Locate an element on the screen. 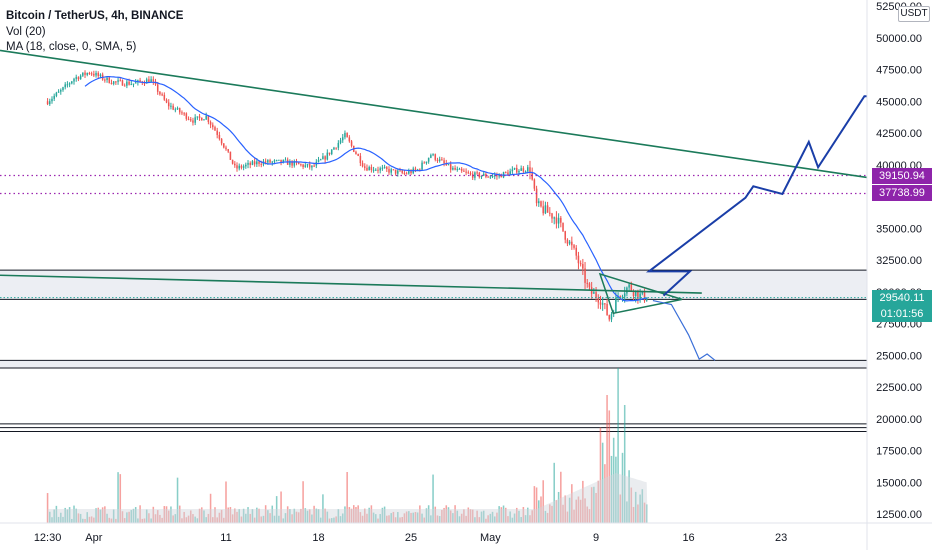 The image size is (932, 550). price-tick-label: 12500.00 is located at coordinates (899, 515).